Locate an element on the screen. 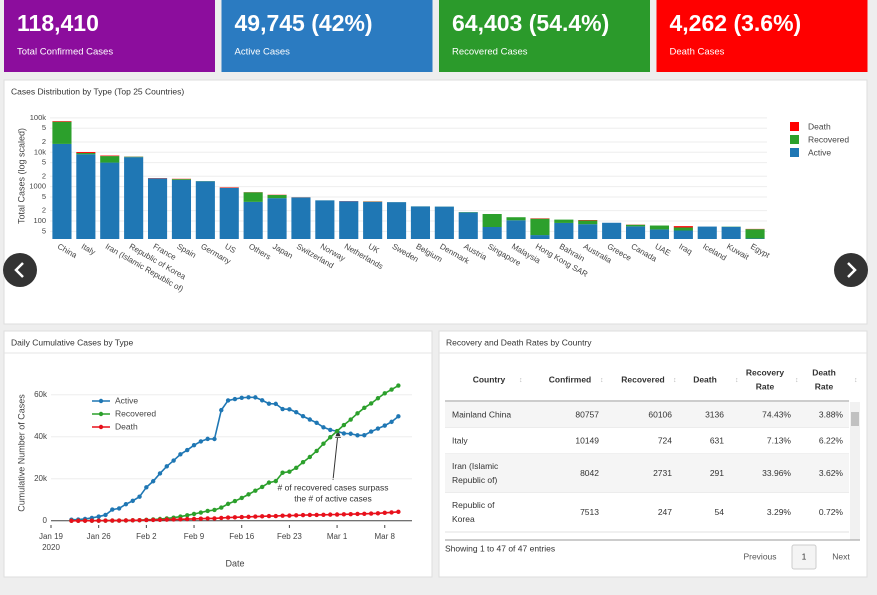 This screenshot has height=595, width=877. cell-country: Republic of) is located at coordinates (475, 480).